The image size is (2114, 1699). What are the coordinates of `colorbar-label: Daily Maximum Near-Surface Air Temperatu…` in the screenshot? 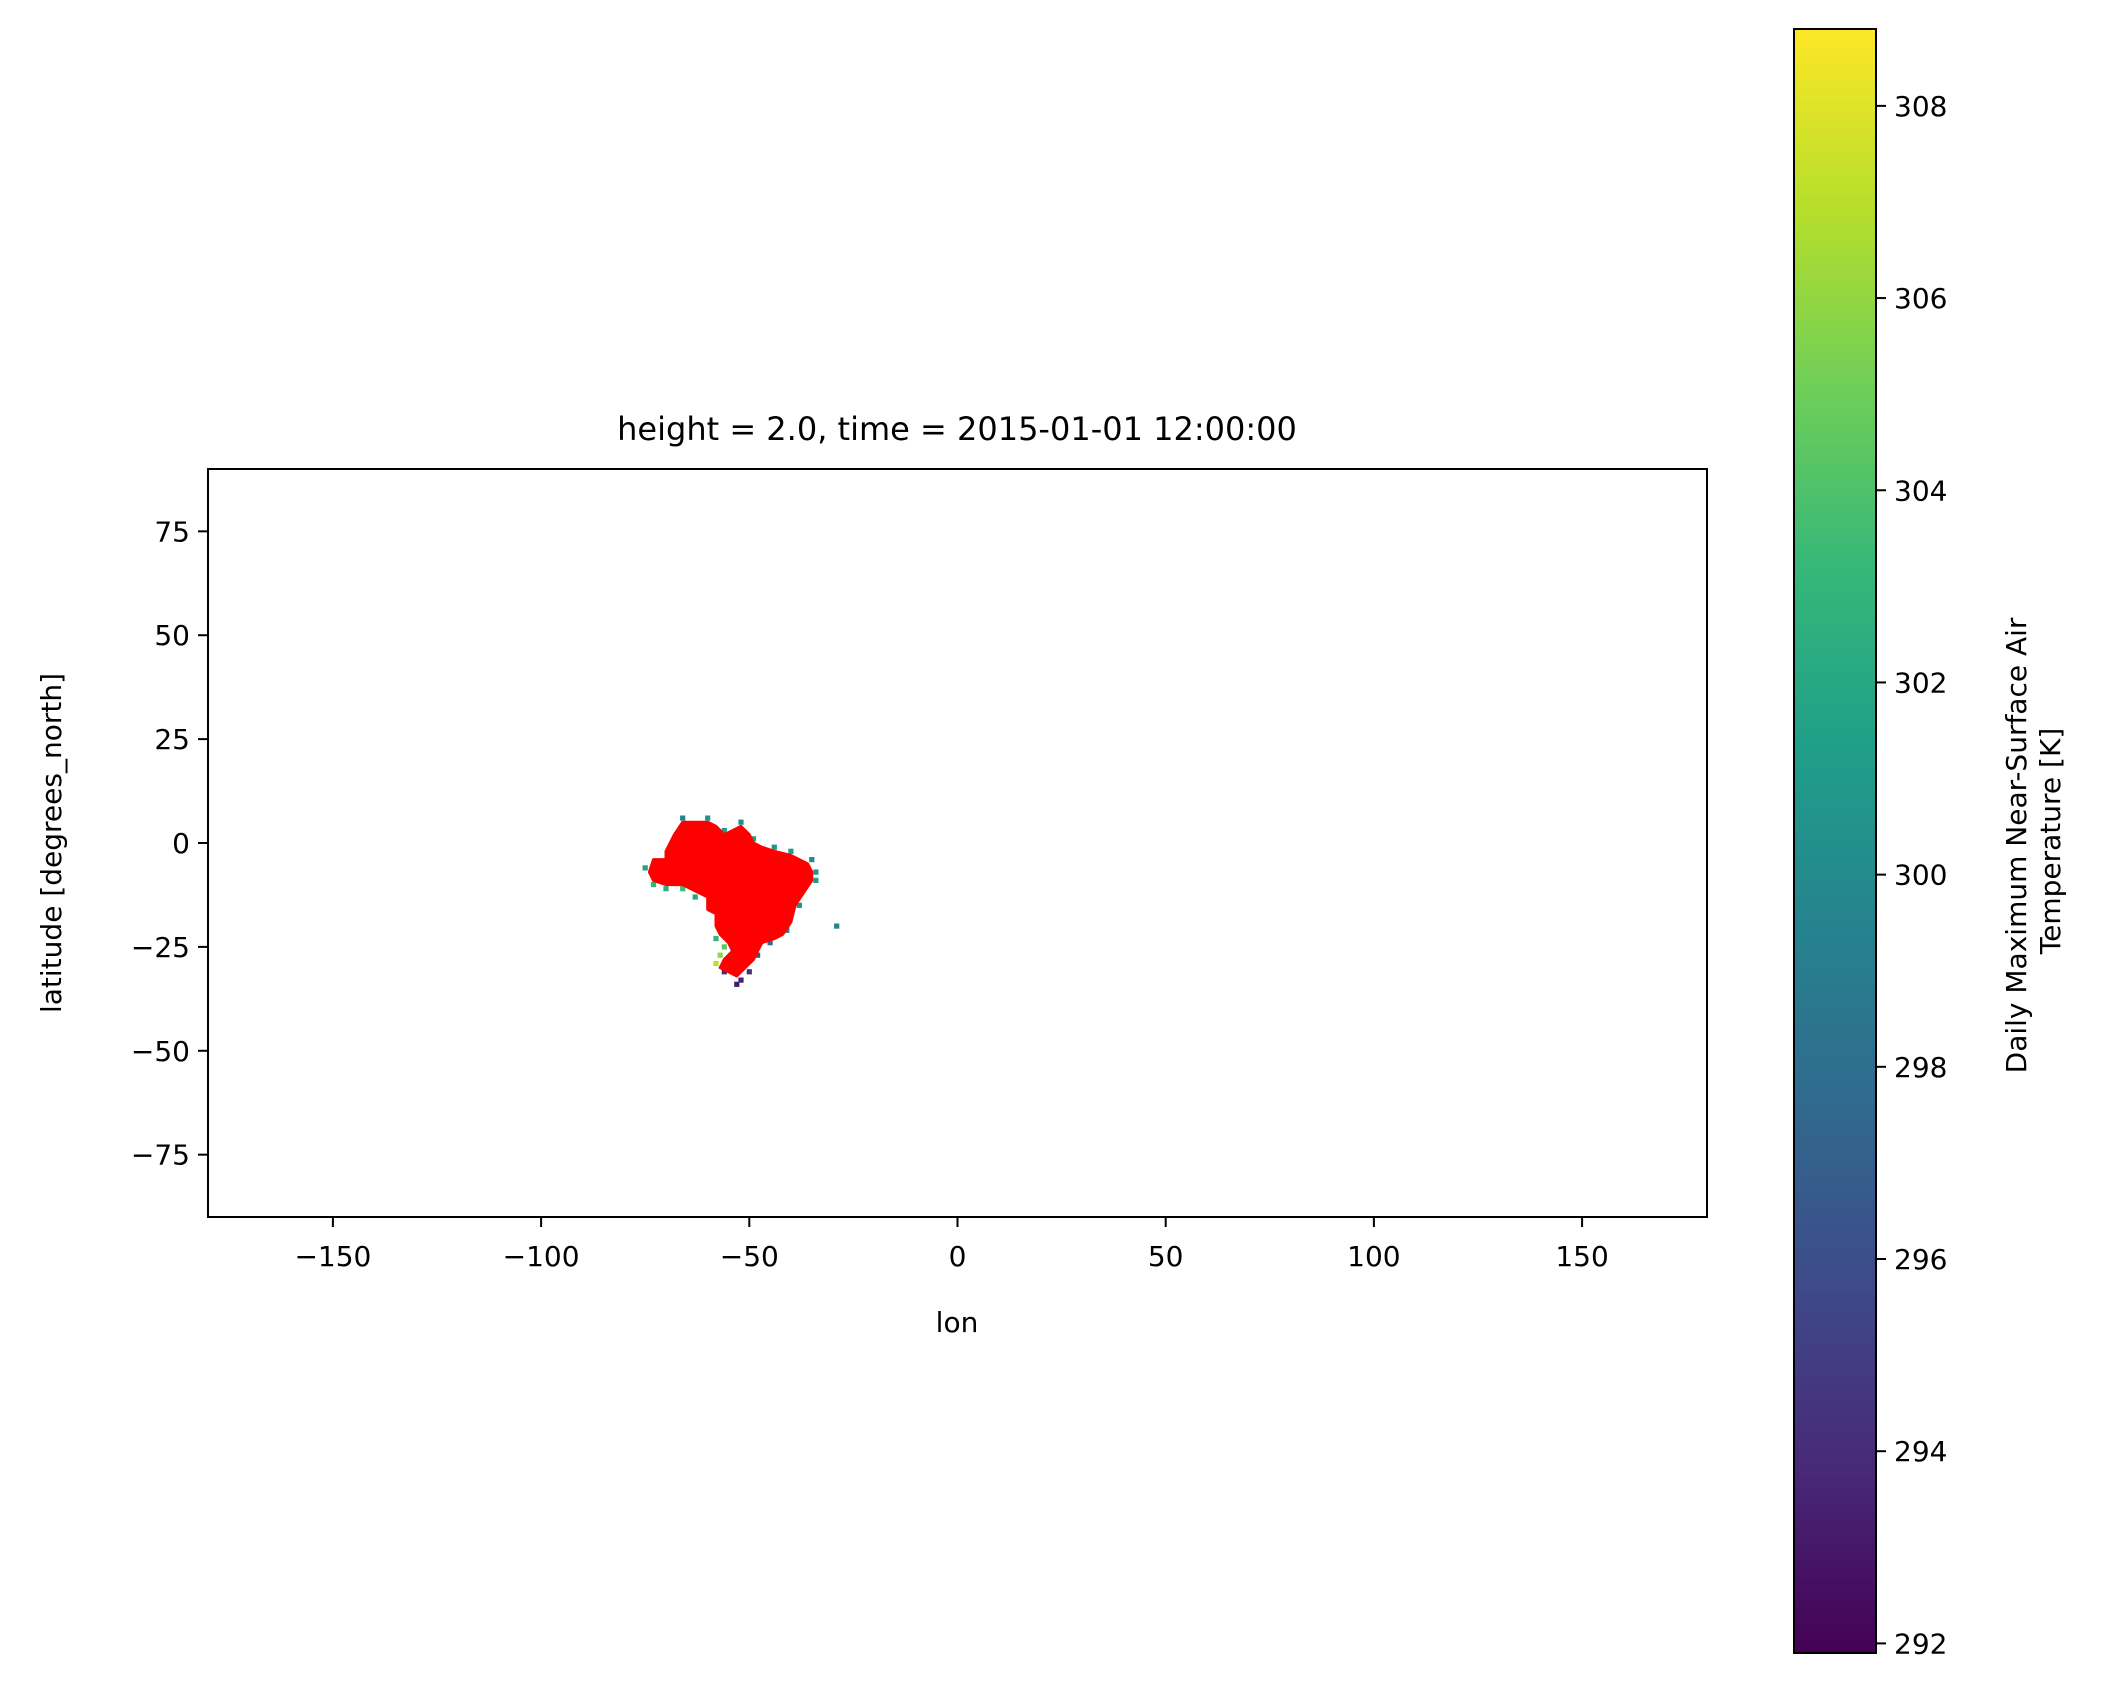 It's located at (2033, 841).